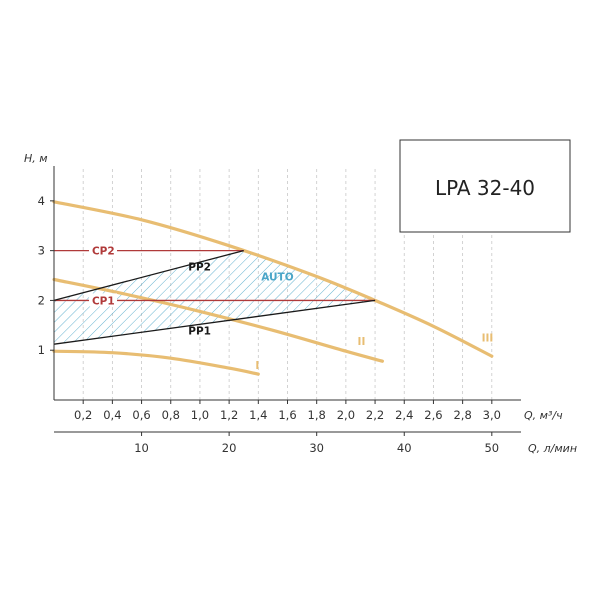 Image resolution: width=600 pixels, height=600 pixels. I want to click on y-tick-label-1: 2, so click(41, 300).